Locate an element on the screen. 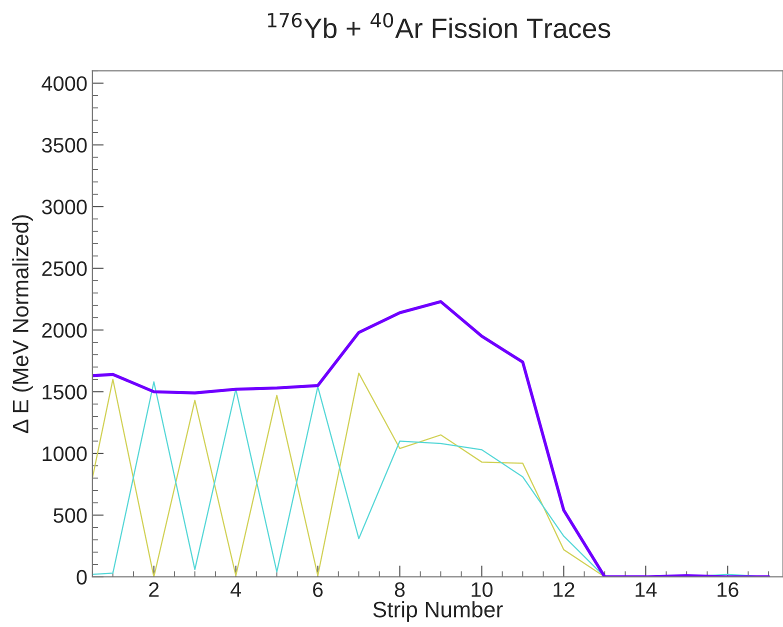 The width and height of the screenshot is (783, 627). x-tick-label: 8 is located at coordinates (399, 590).